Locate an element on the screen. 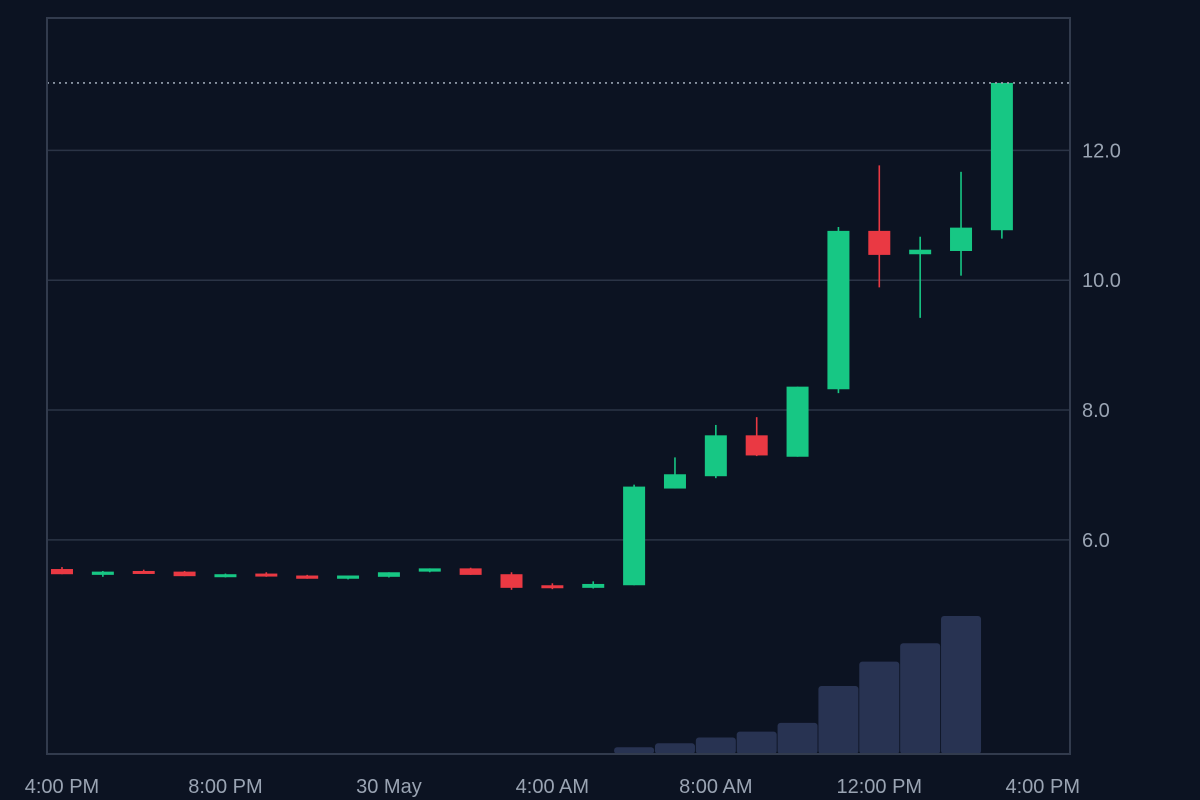 This screenshot has width=1200, height=800. y-axis: 6.0 8.0 10.0 12.0 is located at coordinates (1101, 345).